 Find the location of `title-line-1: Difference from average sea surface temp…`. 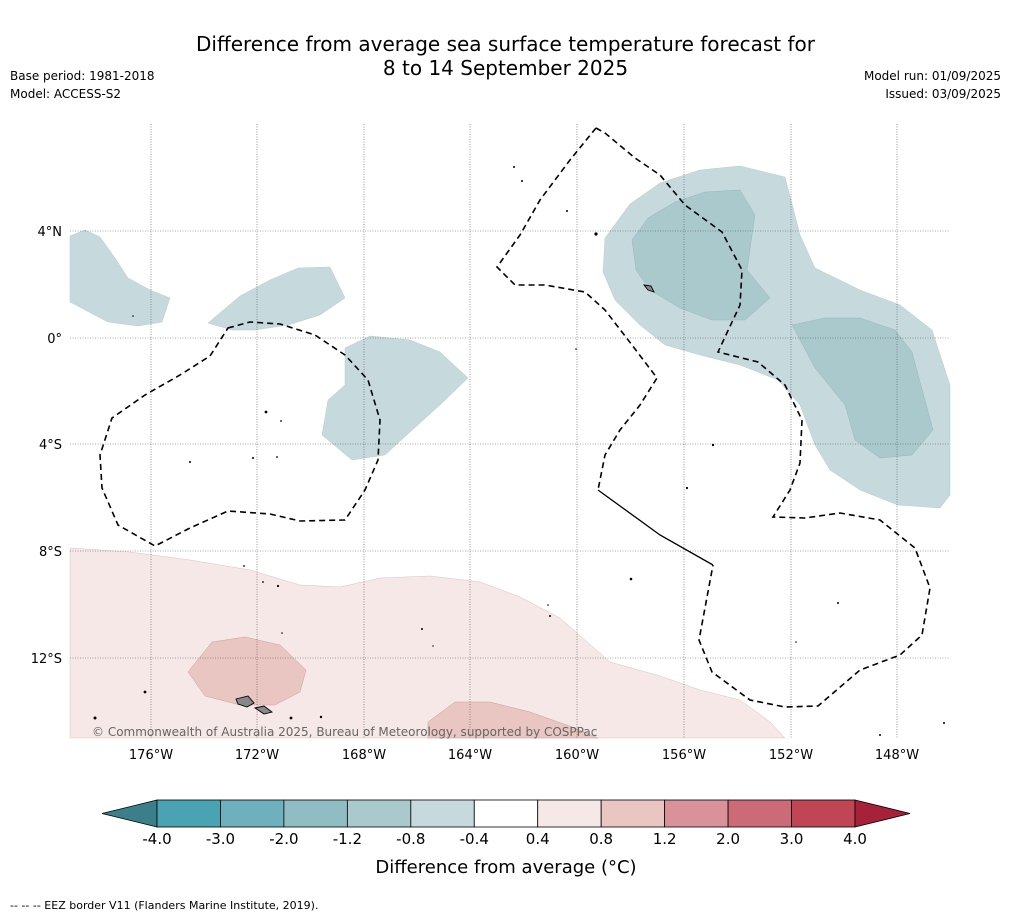

title-line-1: Difference from average sea surface temp… is located at coordinates (505, 44).